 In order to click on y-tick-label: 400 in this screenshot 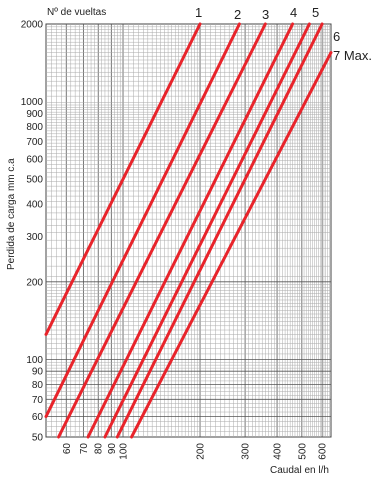, I will do `click(34, 205)`.